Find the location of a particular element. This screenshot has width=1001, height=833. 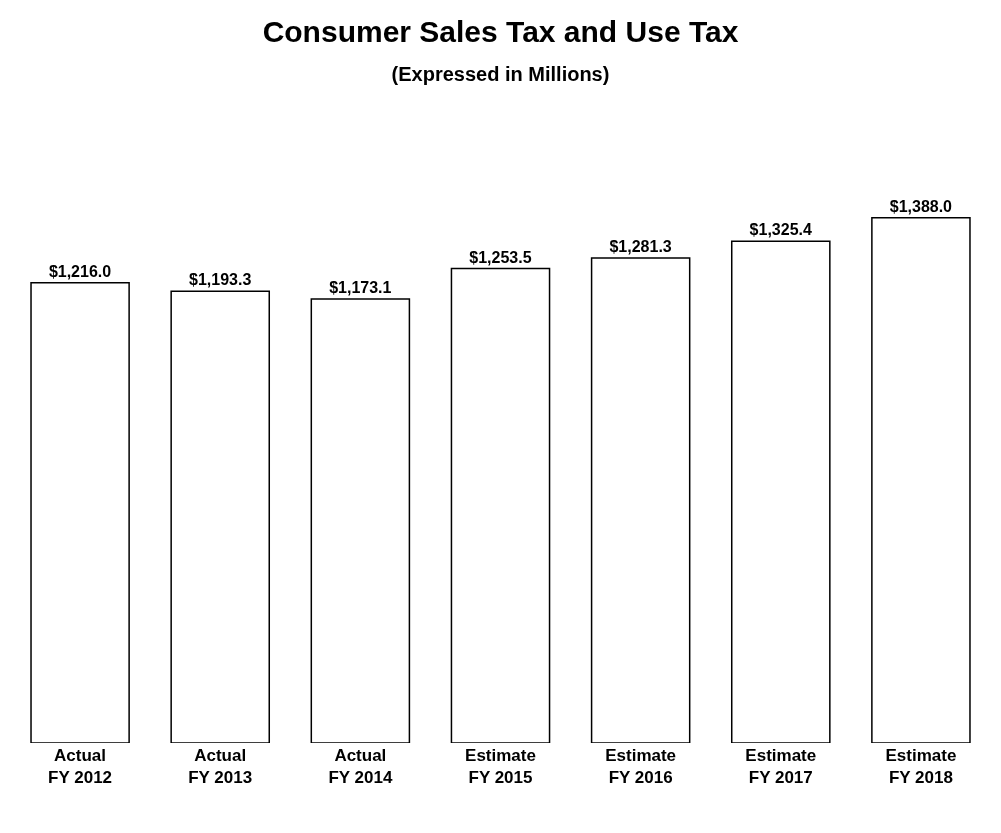

x-tick-label: Actual FY 2014 is located at coordinates (360, 767).